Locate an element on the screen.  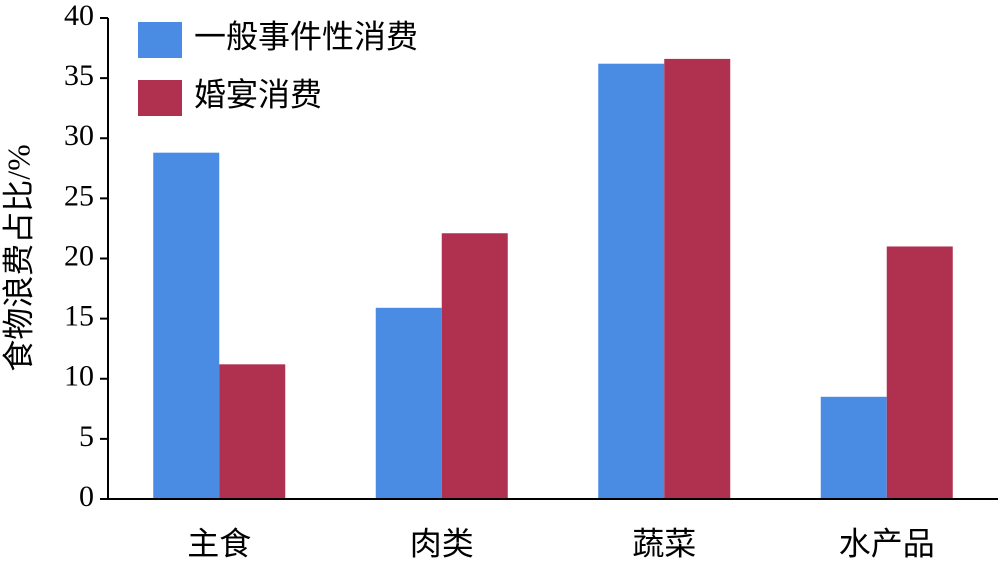
y-tick-label: 20 is located at coordinates (79, 255).